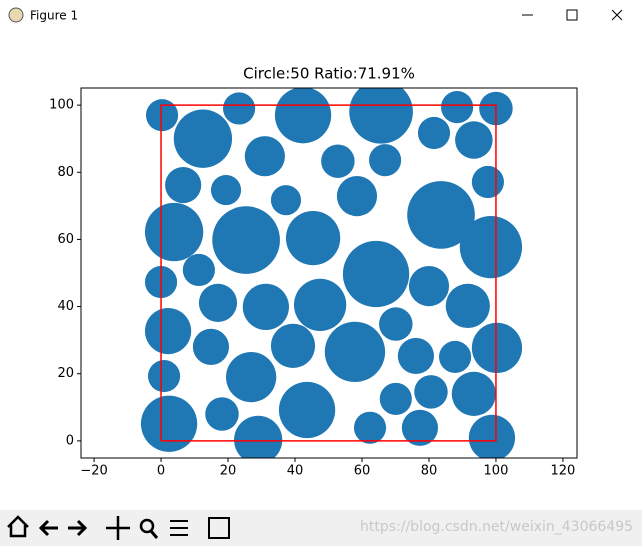 The height and width of the screenshot is (546, 642). I want to click on pan-button, so click(118, 528).